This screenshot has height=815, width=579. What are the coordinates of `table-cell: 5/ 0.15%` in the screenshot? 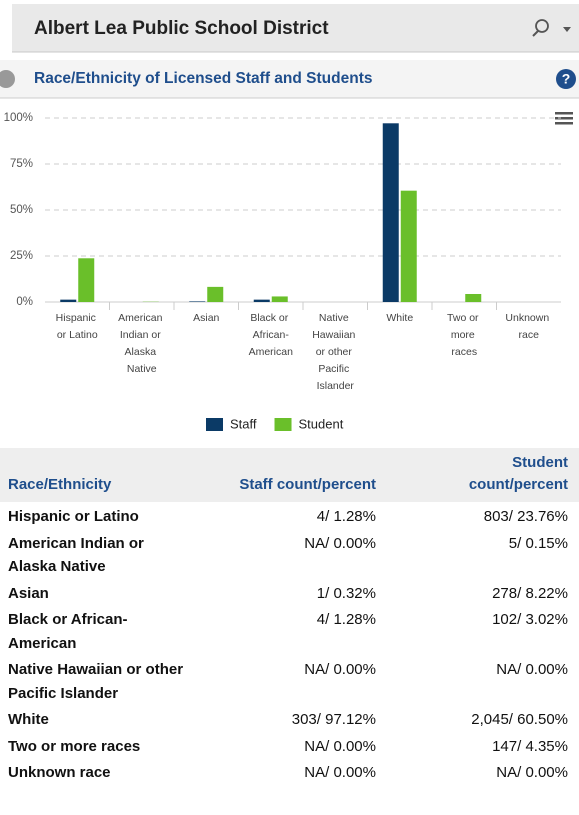 It's located at (538, 543).